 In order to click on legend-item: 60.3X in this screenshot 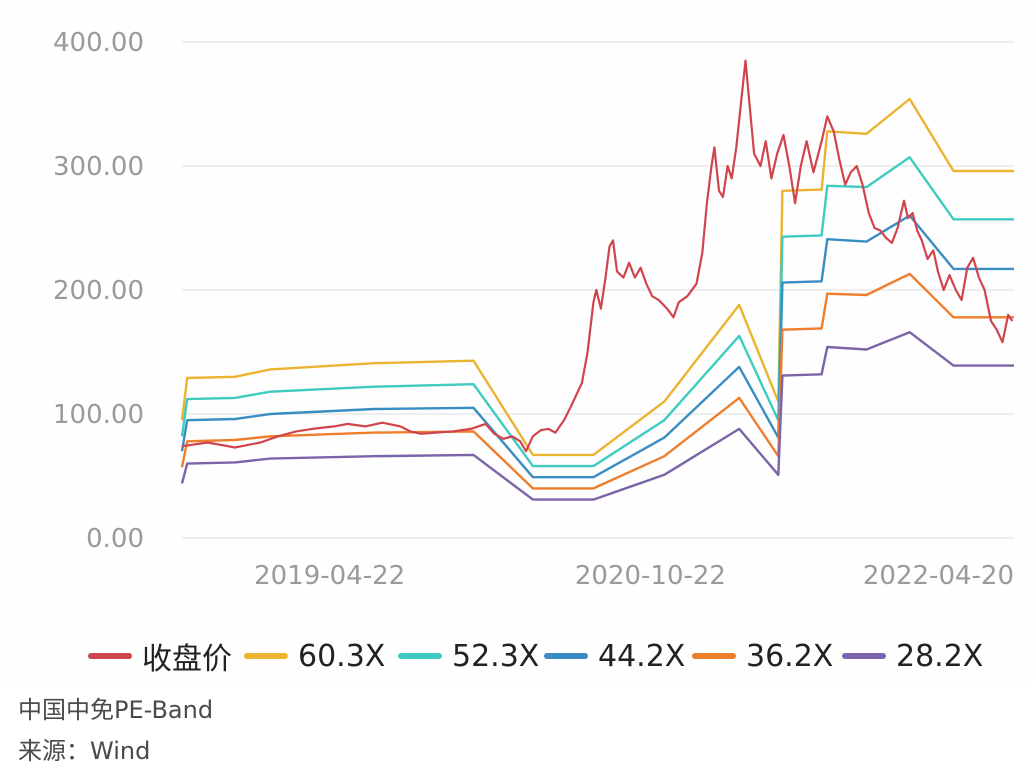, I will do `click(314, 656)`.